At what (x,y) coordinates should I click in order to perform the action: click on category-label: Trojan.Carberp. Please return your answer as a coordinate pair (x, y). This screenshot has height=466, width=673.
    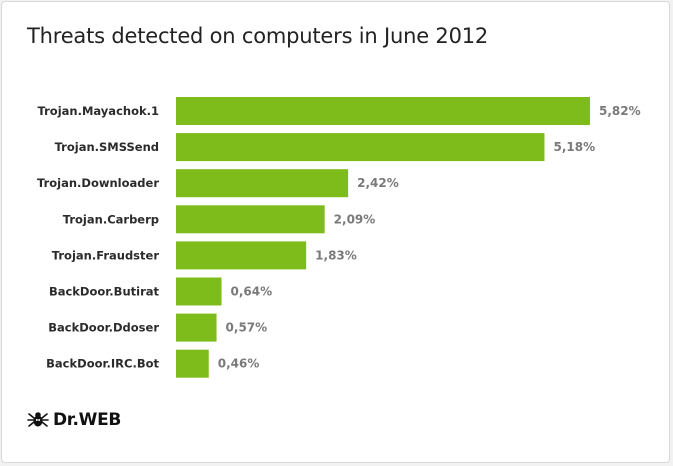
    Looking at the image, I should click on (111, 219).